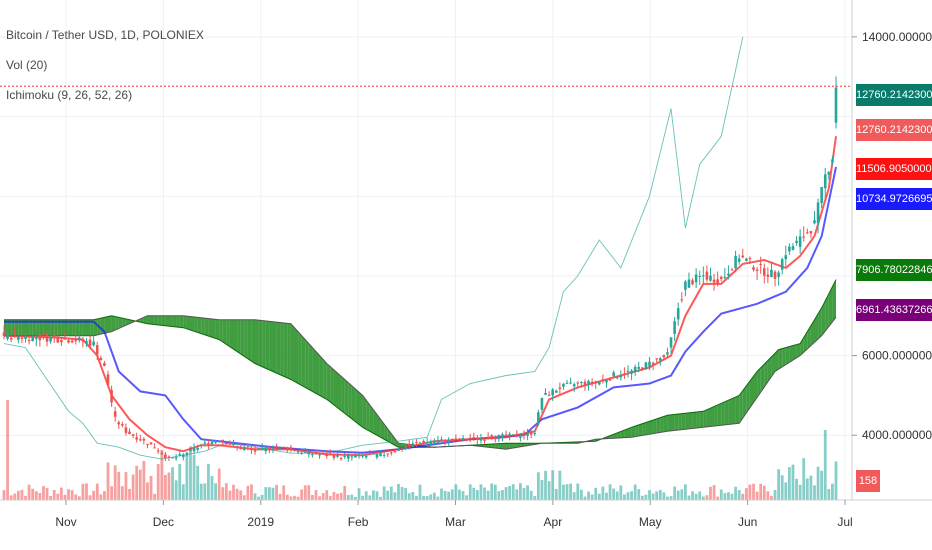 Image resolution: width=932 pixels, height=550 pixels. What do you see at coordinates (105, 35) in the screenshot?
I see `symbol-title: Bitcoin / Tether USD, 1D, POLONIEX` at bounding box center [105, 35].